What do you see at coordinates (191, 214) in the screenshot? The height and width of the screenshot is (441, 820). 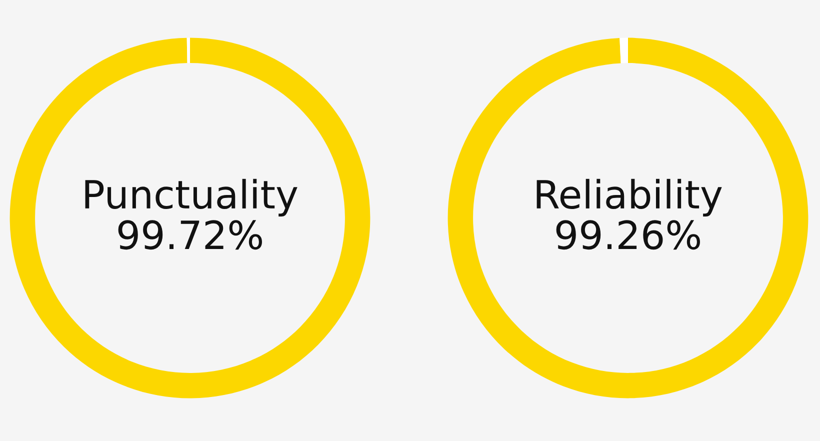 I see `text: Punctuality 99.72%` at bounding box center [191, 214].